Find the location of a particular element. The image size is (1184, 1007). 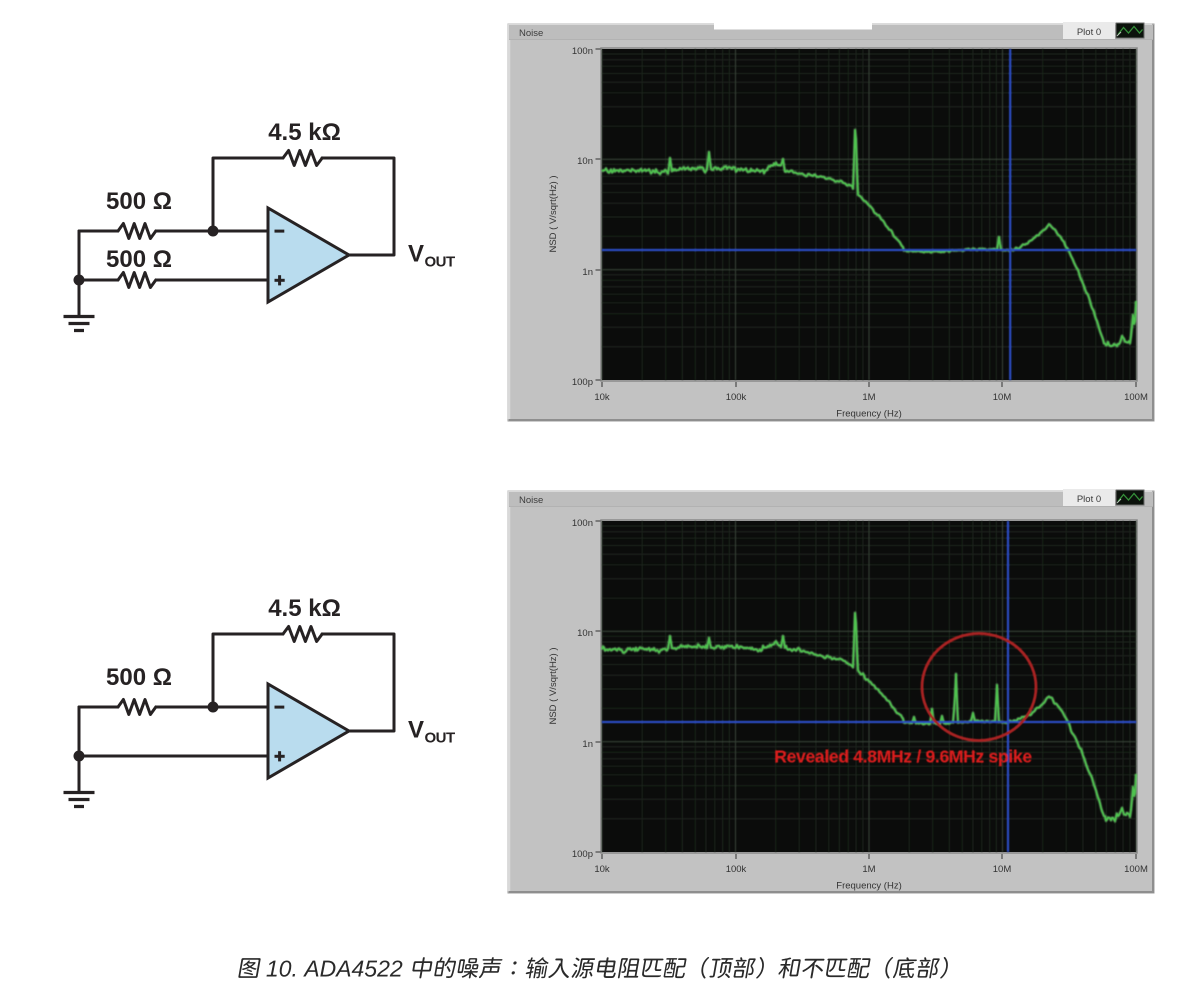

svg-text: Revealed 4.8MHz / 9.6MHz spike is located at coordinates (903, 757).